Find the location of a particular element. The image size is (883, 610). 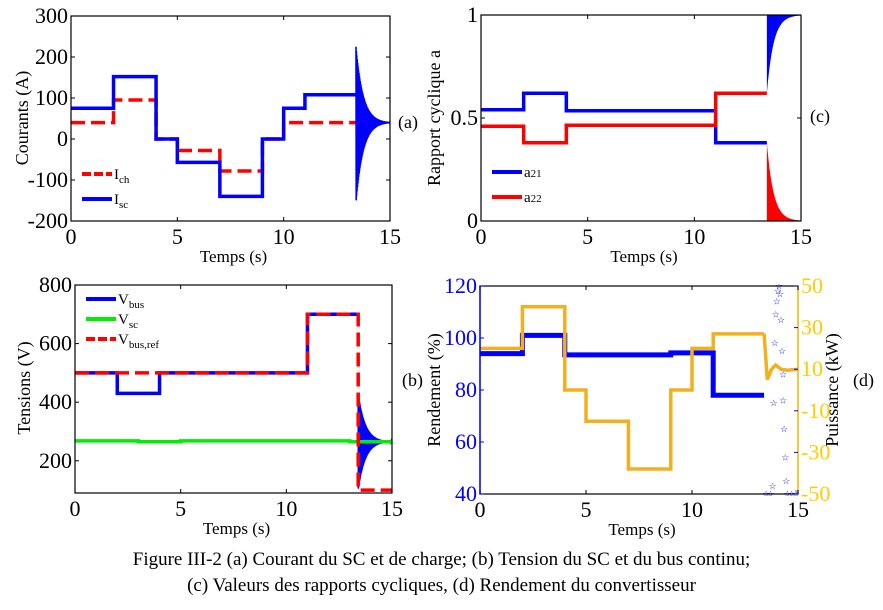

legend-label: Vbus is located at coordinates (131, 301).